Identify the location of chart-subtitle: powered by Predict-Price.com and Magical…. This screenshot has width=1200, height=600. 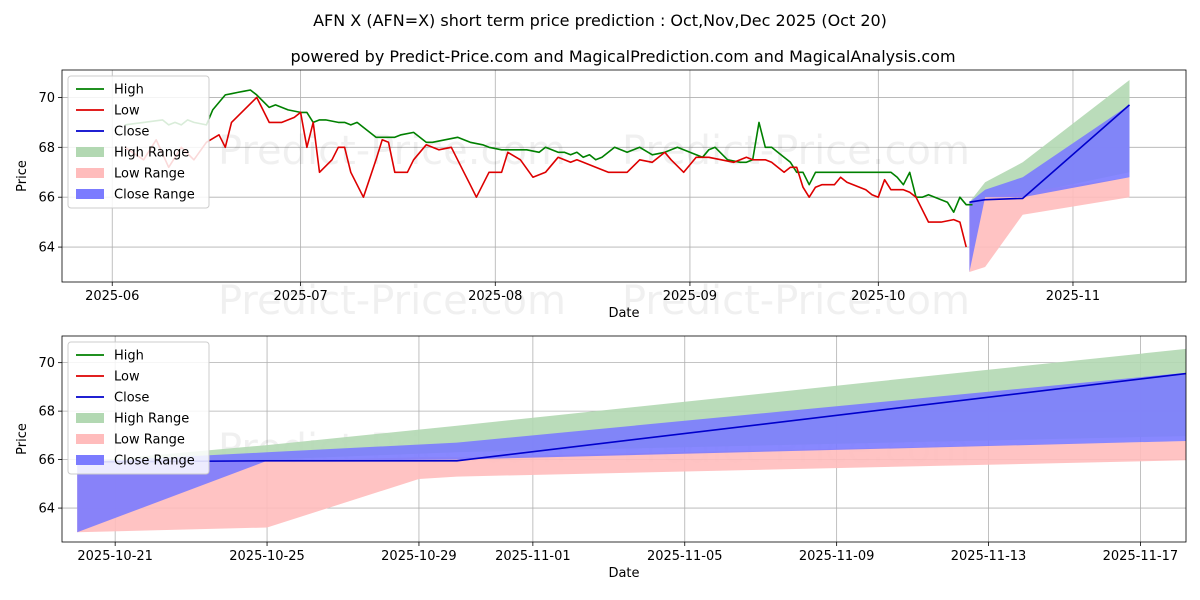
(622, 56).